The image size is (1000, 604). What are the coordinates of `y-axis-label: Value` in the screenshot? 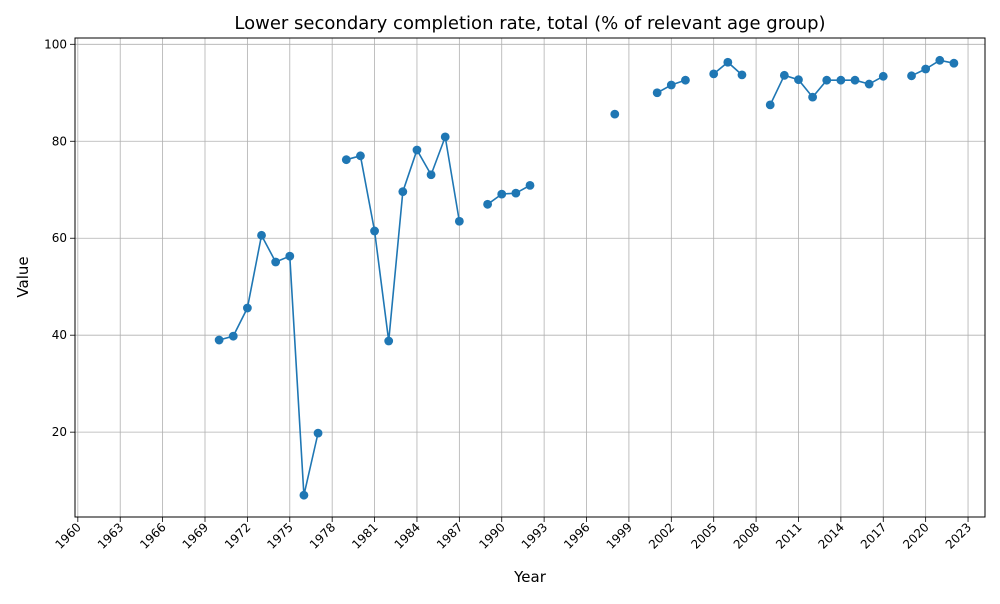 It's located at (23, 276).